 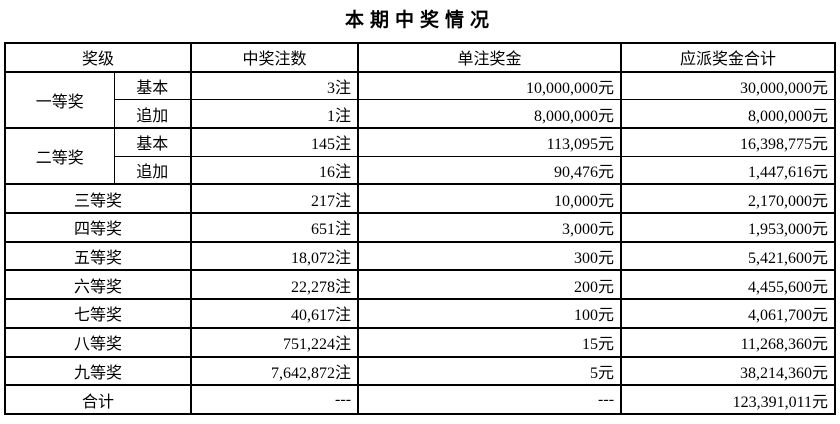 I want to click on cell-prize-level: 二等奖, so click(x=59, y=156).